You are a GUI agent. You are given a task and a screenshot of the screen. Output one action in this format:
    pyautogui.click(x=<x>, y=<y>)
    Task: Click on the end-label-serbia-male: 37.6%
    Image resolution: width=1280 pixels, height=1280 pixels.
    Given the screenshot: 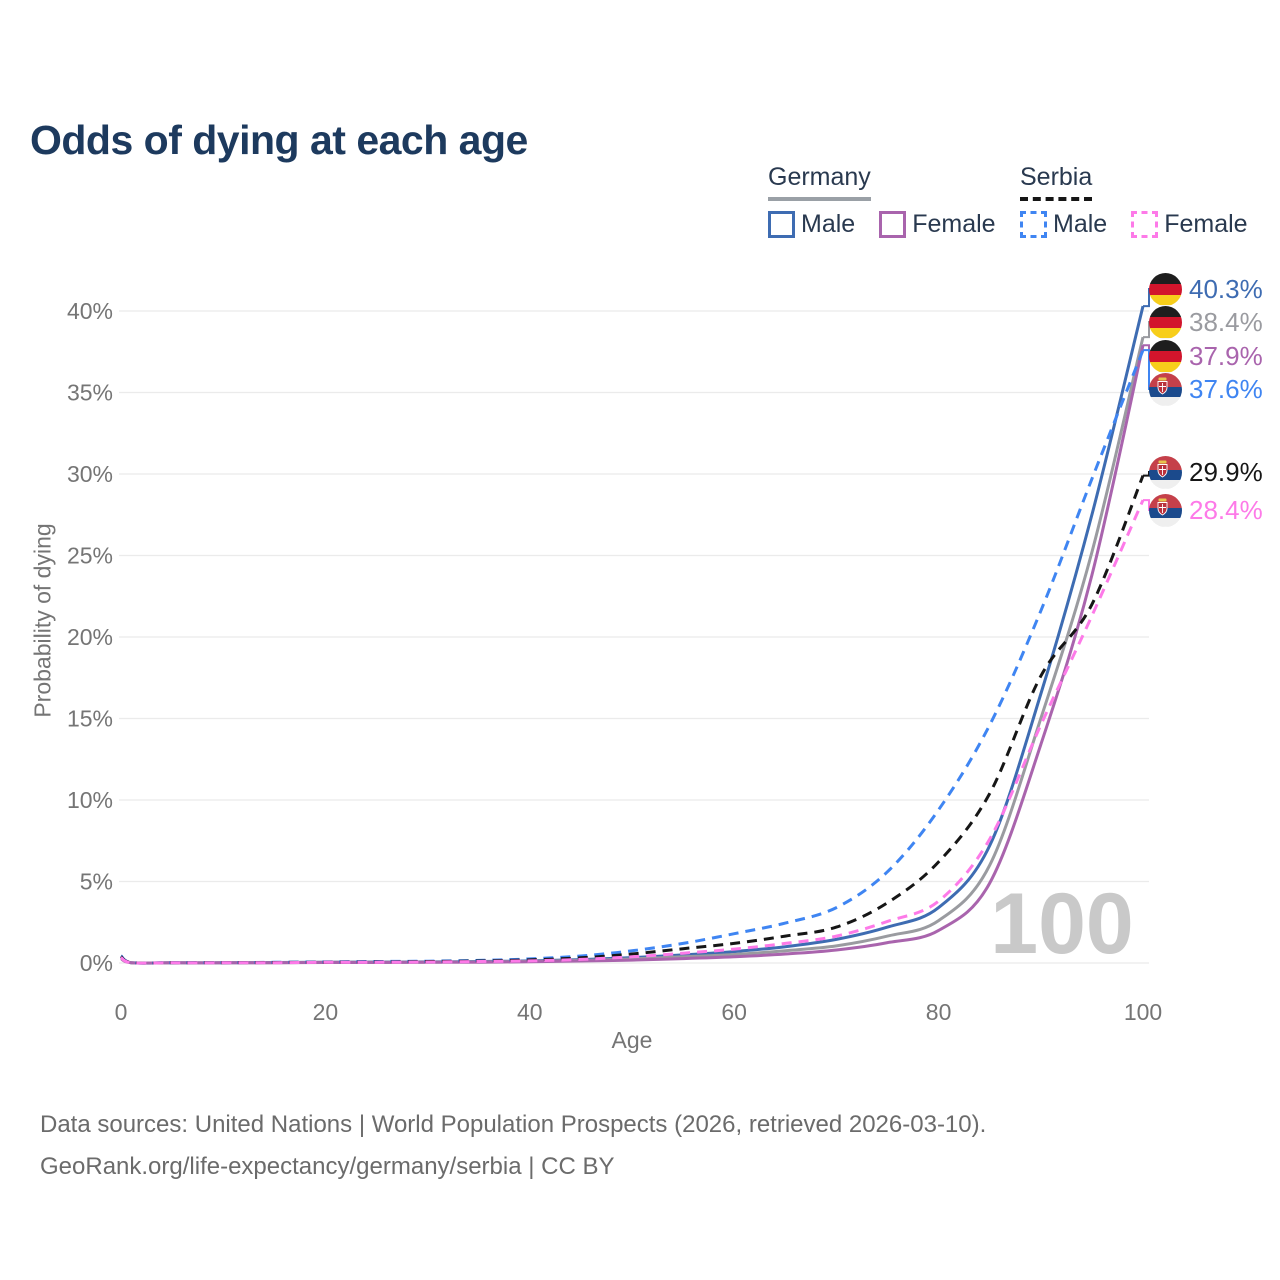 What is the action you would take?
    pyautogui.click(x=1206, y=389)
    